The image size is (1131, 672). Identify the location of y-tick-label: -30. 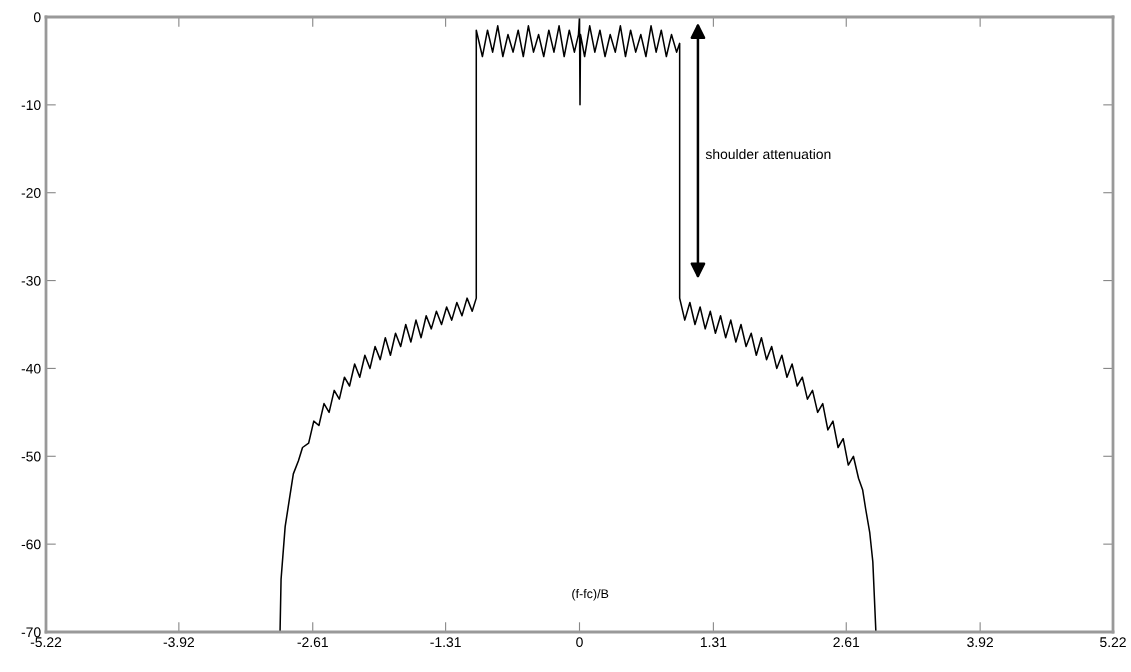
(31, 280).